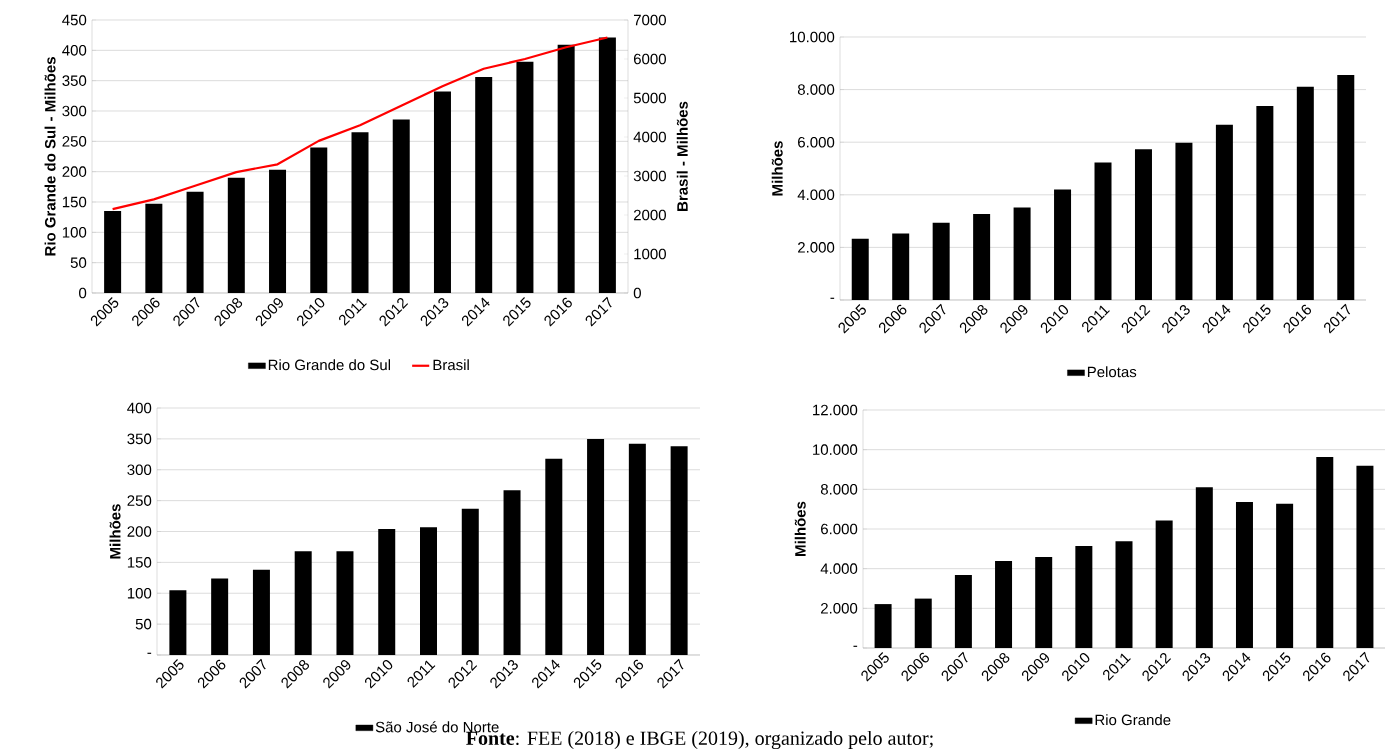  What do you see at coordinates (649, 176) in the screenshot?
I see `y2-tick-label: 3000` at bounding box center [649, 176].